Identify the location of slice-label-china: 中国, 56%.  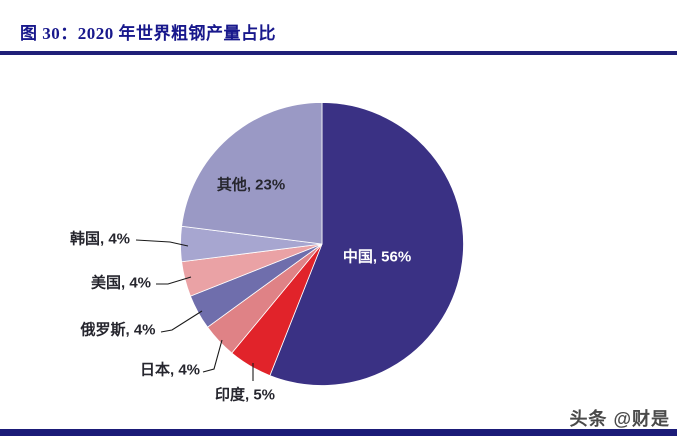
(377, 257).